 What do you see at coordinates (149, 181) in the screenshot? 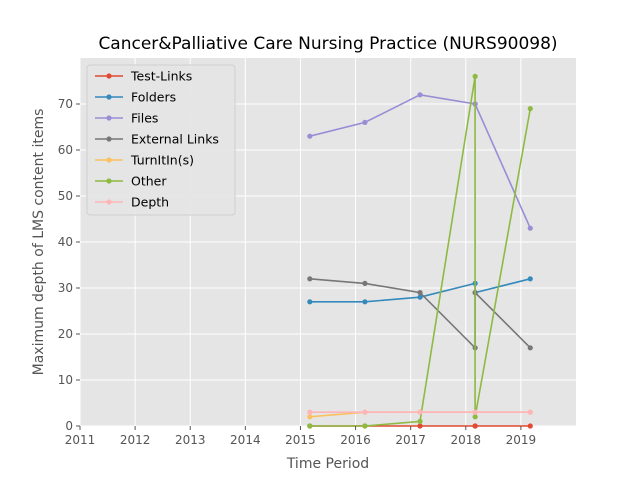
I see `legend-label: Other` at bounding box center [149, 181].